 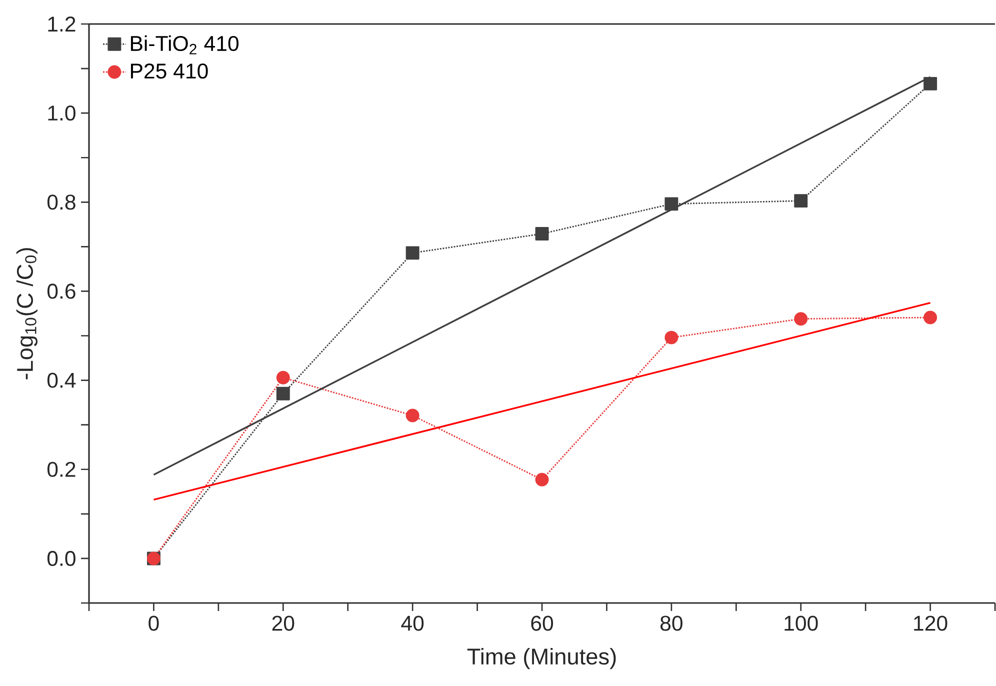 I want to click on x-axis-title: Time (Minutes), so click(x=541, y=659).